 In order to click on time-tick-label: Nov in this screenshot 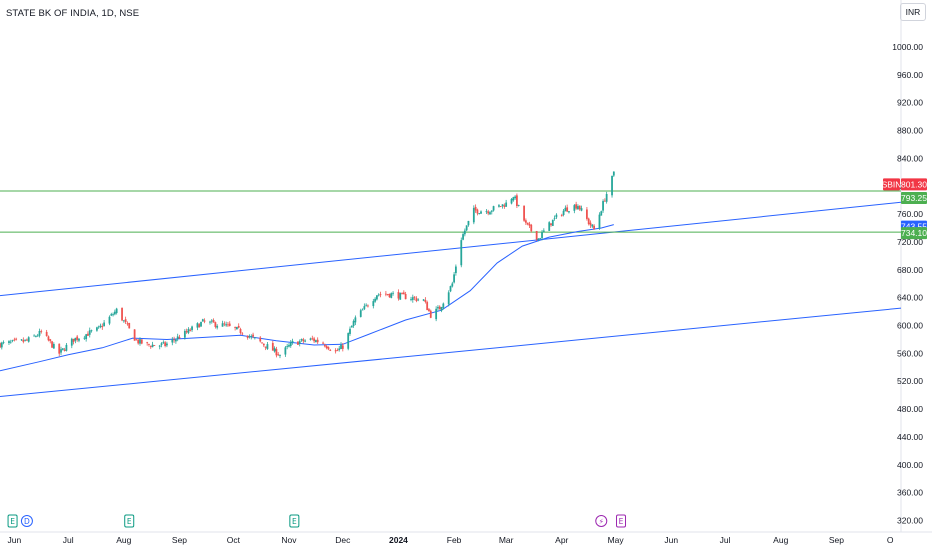, I will do `click(289, 540)`.